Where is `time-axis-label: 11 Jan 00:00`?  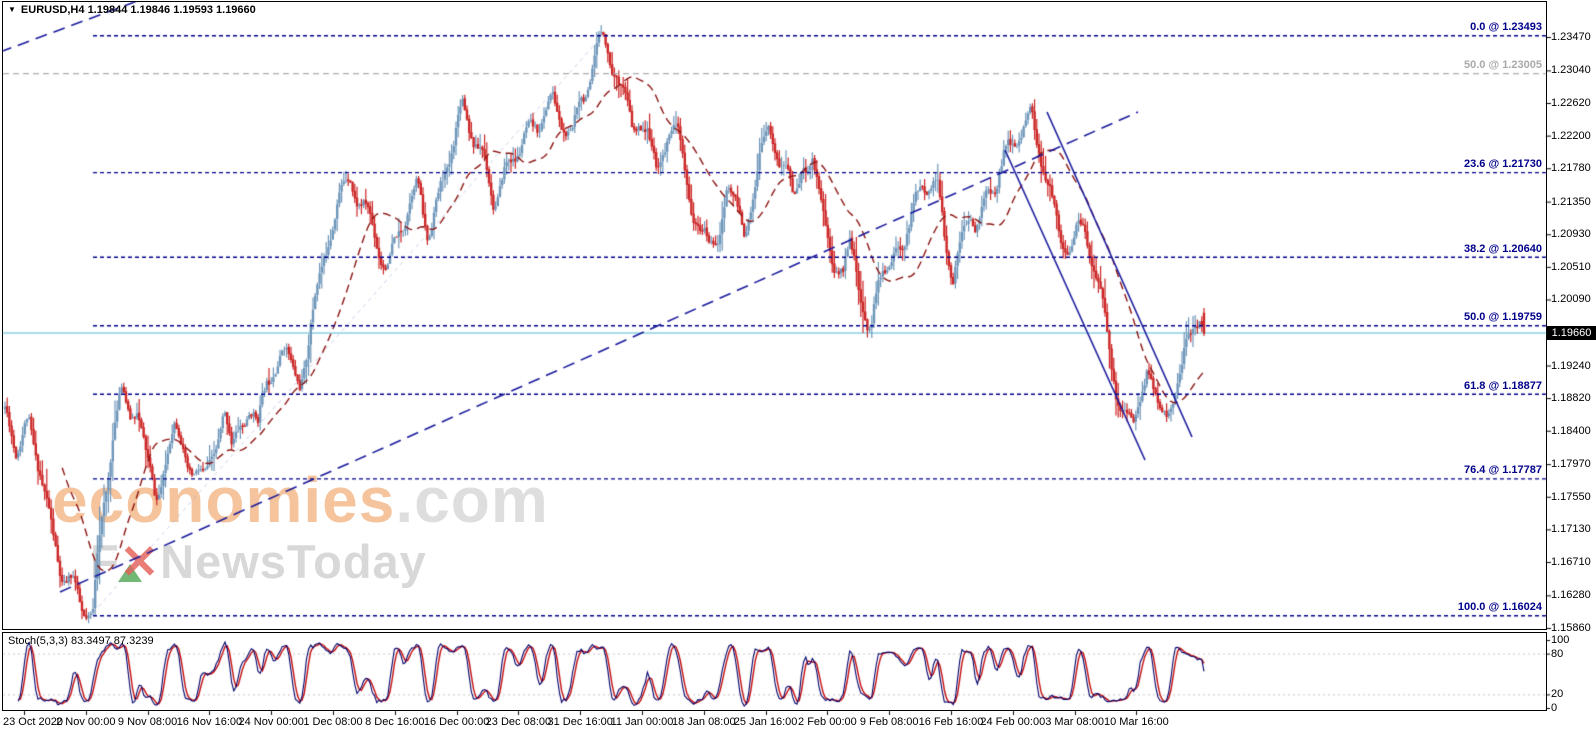
time-axis-label: 11 Jan 00:00 is located at coordinates (642, 722).